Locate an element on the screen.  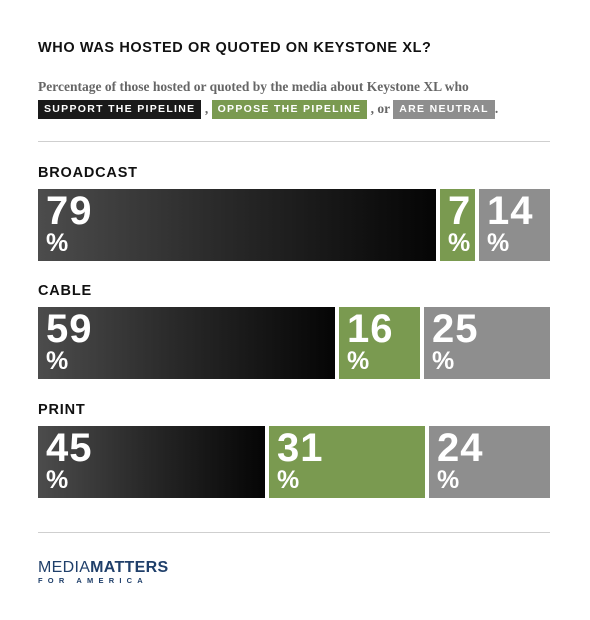
legend-oppose: OPPOSE THE PIPELINE is located at coordinates (289, 109).